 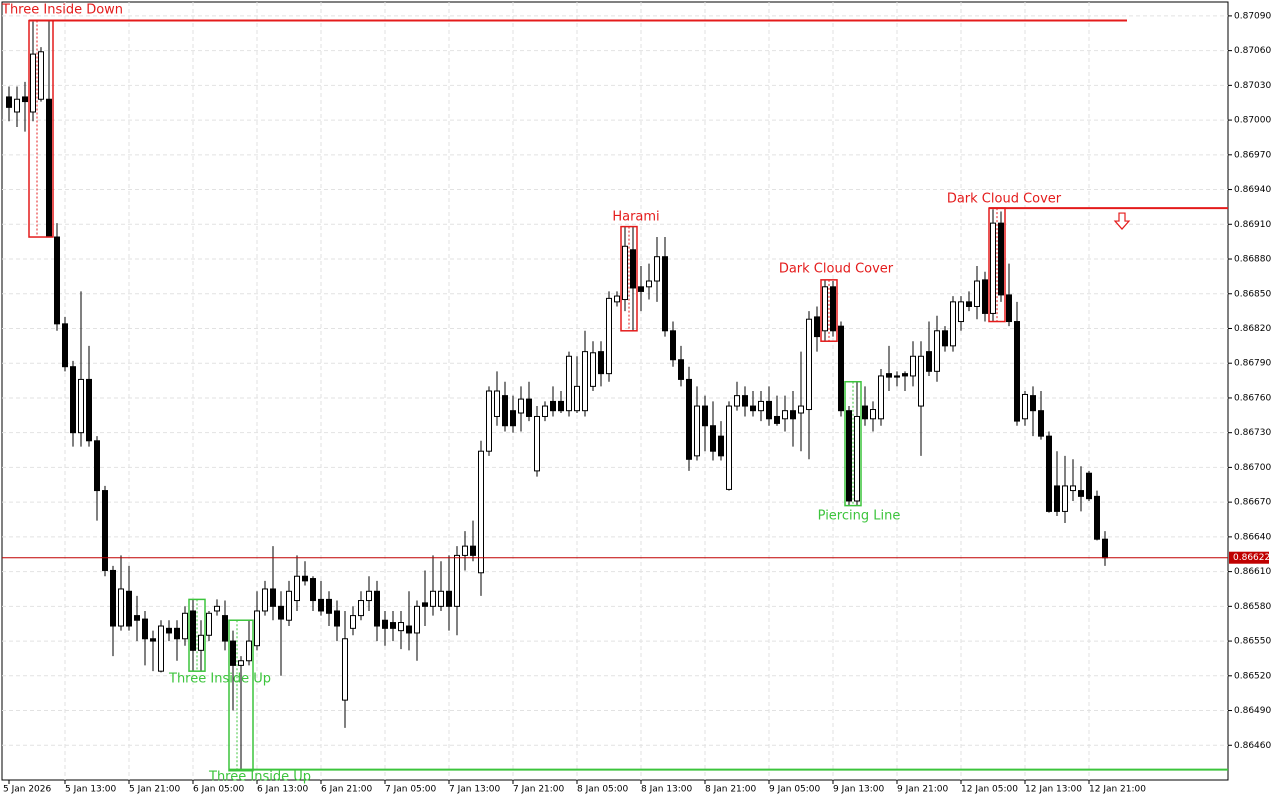 I want to click on y-tick-label: 0.86760, so click(x=1252, y=398).